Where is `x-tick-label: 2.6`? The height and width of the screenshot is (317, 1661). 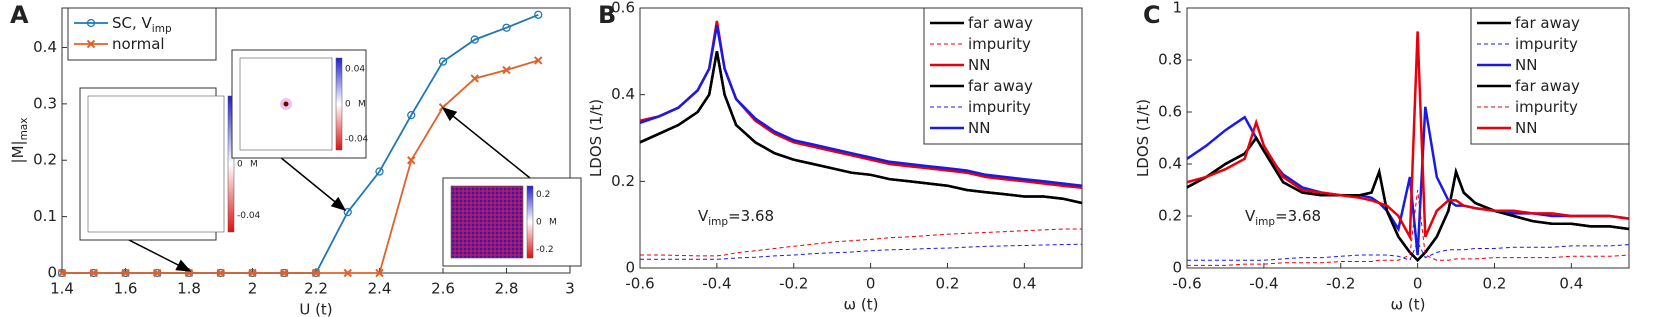 x-tick-label: 2.6 is located at coordinates (443, 289).